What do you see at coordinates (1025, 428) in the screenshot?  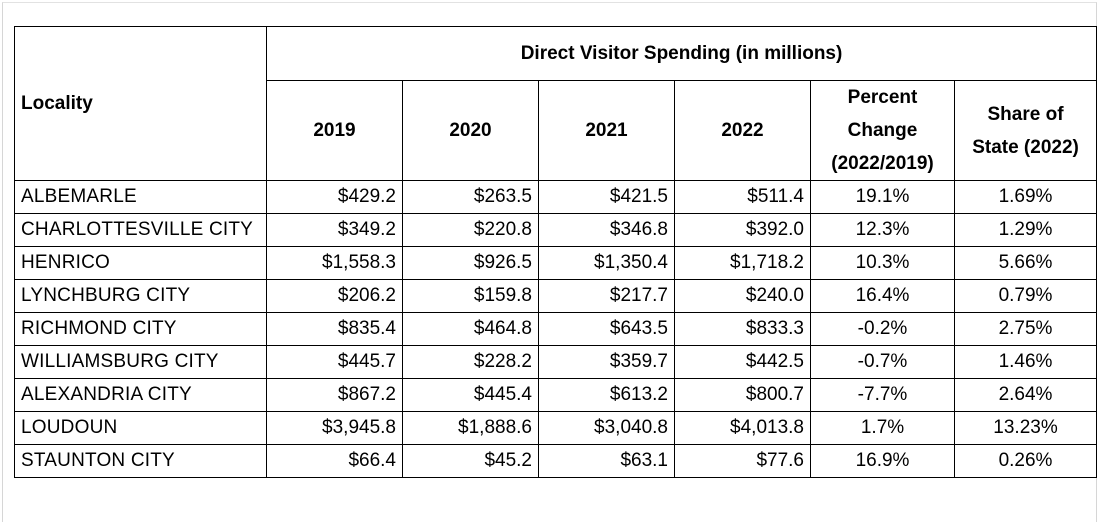 I see `cell-share-of-state: 13.23%` at bounding box center [1025, 428].